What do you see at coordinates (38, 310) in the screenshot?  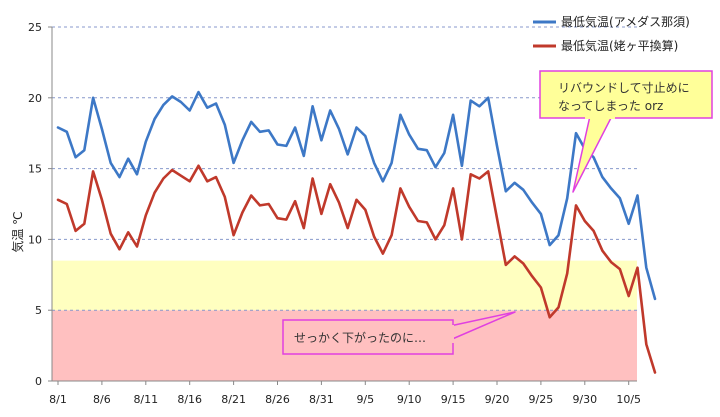 I see `y-tick-5: 5` at bounding box center [38, 310].